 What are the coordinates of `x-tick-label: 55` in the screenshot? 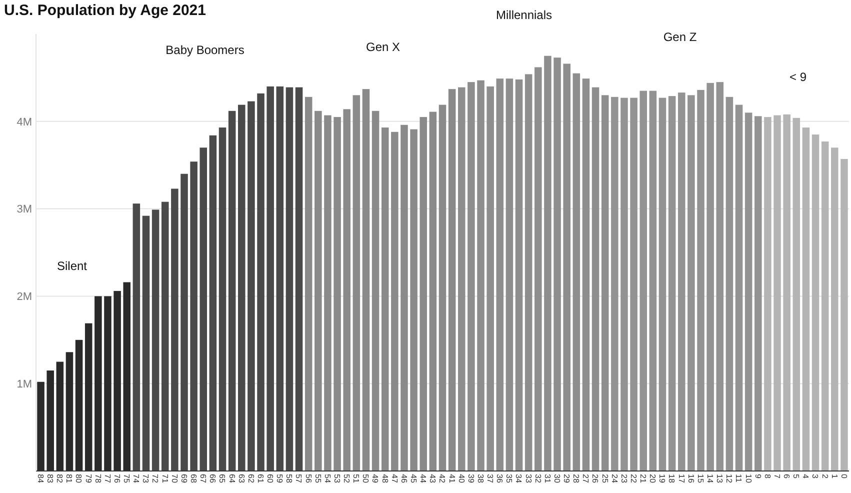 It's located at (317, 479).